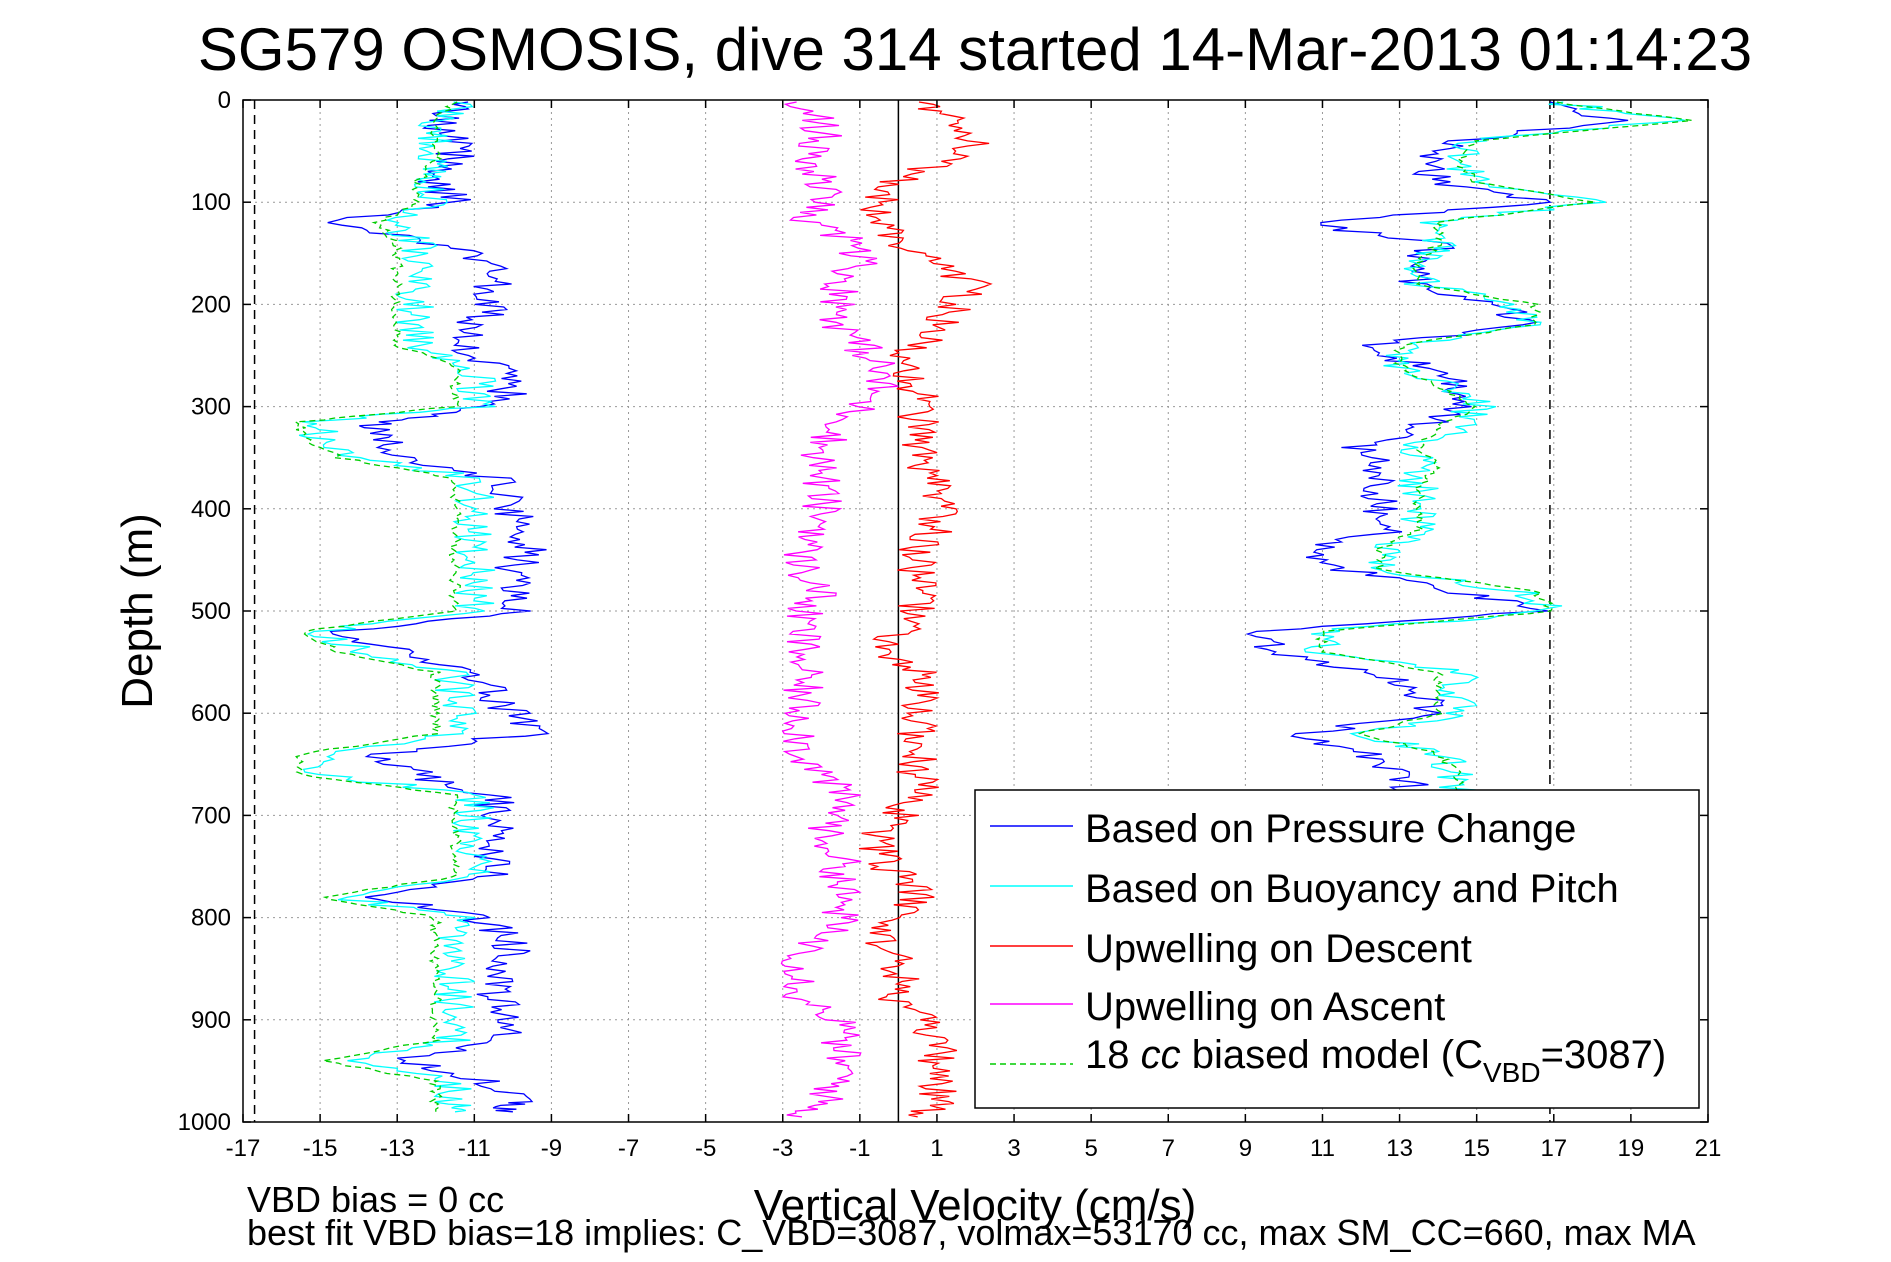 Image resolution: width=1891 pixels, height=1262 pixels. I want to click on legend-label-model: 18 cc biased model (CVBD=3087), so click(1375, 1060).